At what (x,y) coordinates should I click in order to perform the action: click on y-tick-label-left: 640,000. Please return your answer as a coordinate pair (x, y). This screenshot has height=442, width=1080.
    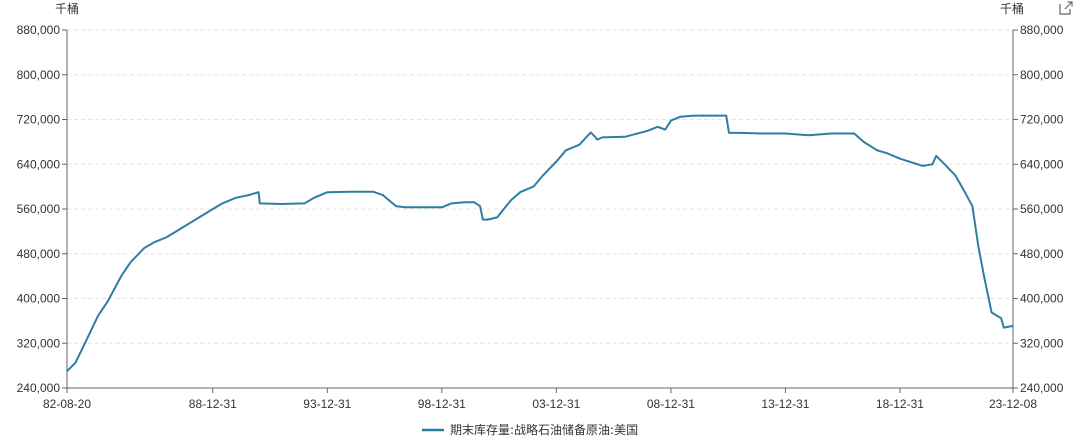
    Looking at the image, I should click on (39, 164).